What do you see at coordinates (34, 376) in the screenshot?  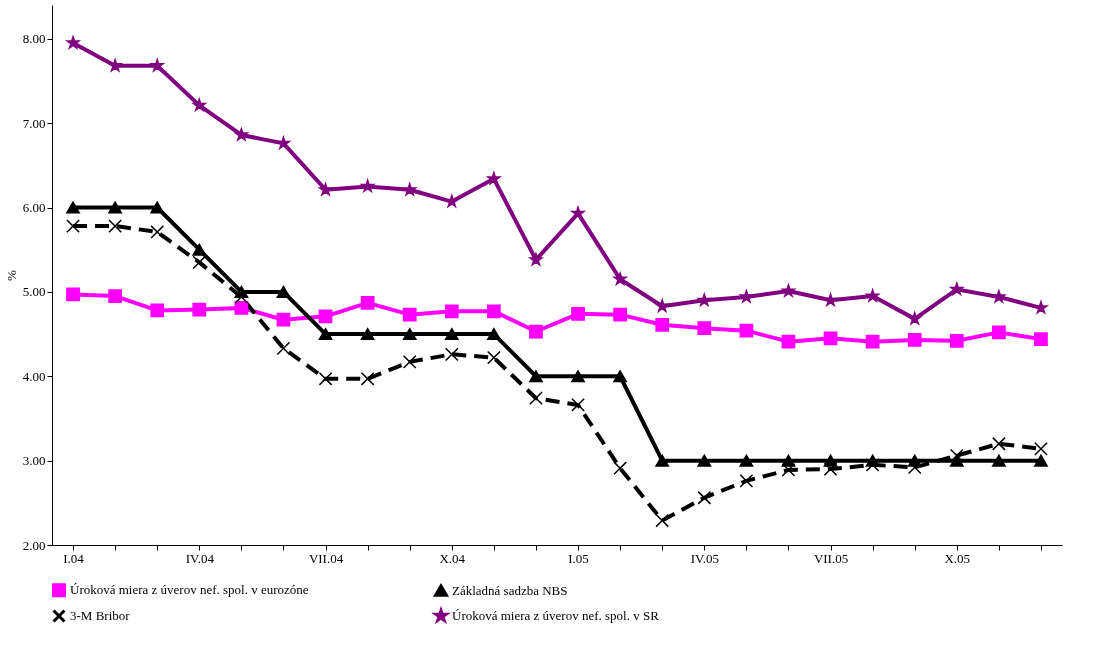 I see `y-tick-label: 4.00` at bounding box center [34, 376].